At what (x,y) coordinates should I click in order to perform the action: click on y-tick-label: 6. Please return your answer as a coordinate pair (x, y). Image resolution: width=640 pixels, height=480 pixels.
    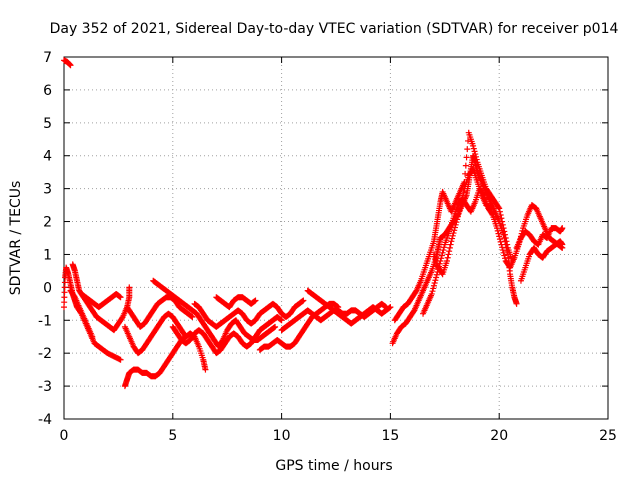
    Looking at the image, I should click on (47, 91).